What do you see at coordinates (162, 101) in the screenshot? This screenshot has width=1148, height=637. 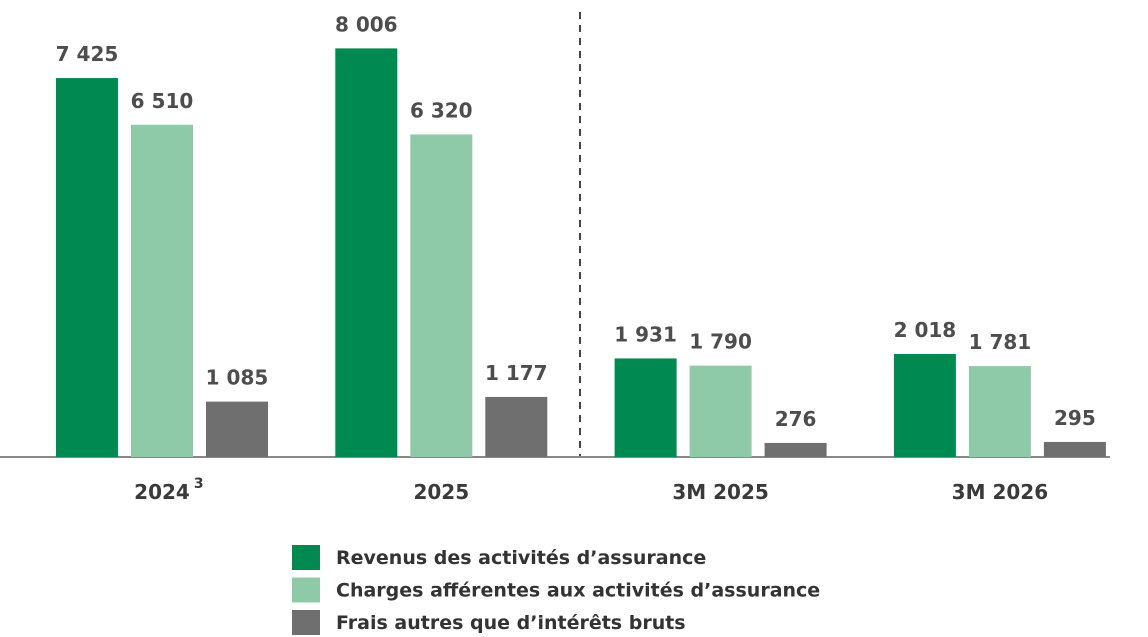 I see `value-label: 6 510` at bounding box center [162, 101].